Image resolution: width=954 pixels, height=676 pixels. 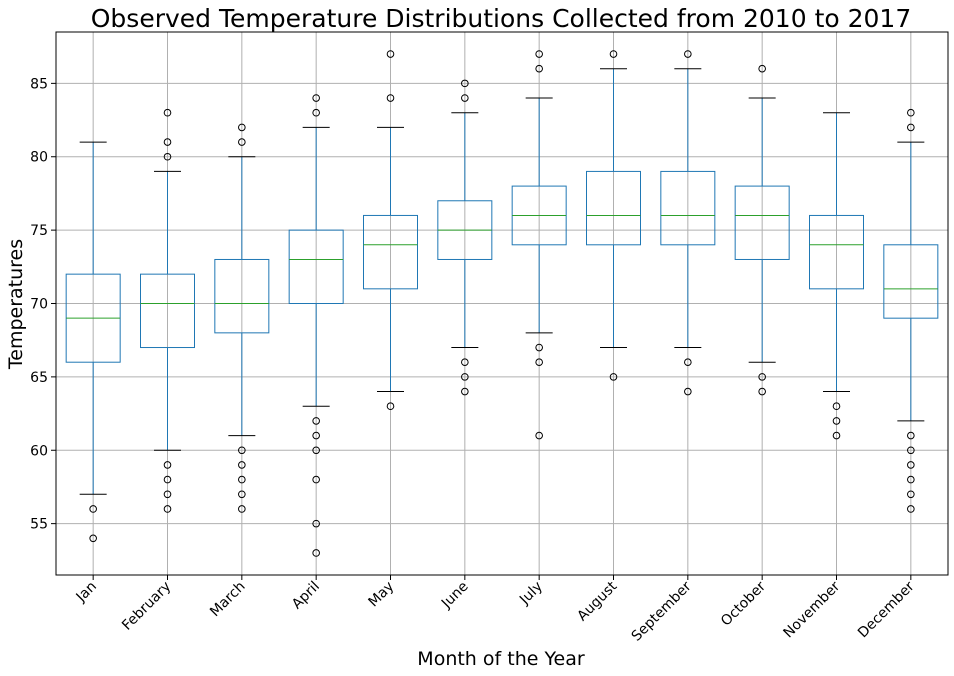 What do you see at coordinates (465, 237) in the screenshot?
I see `box-june` at bounding box center [465, 237].